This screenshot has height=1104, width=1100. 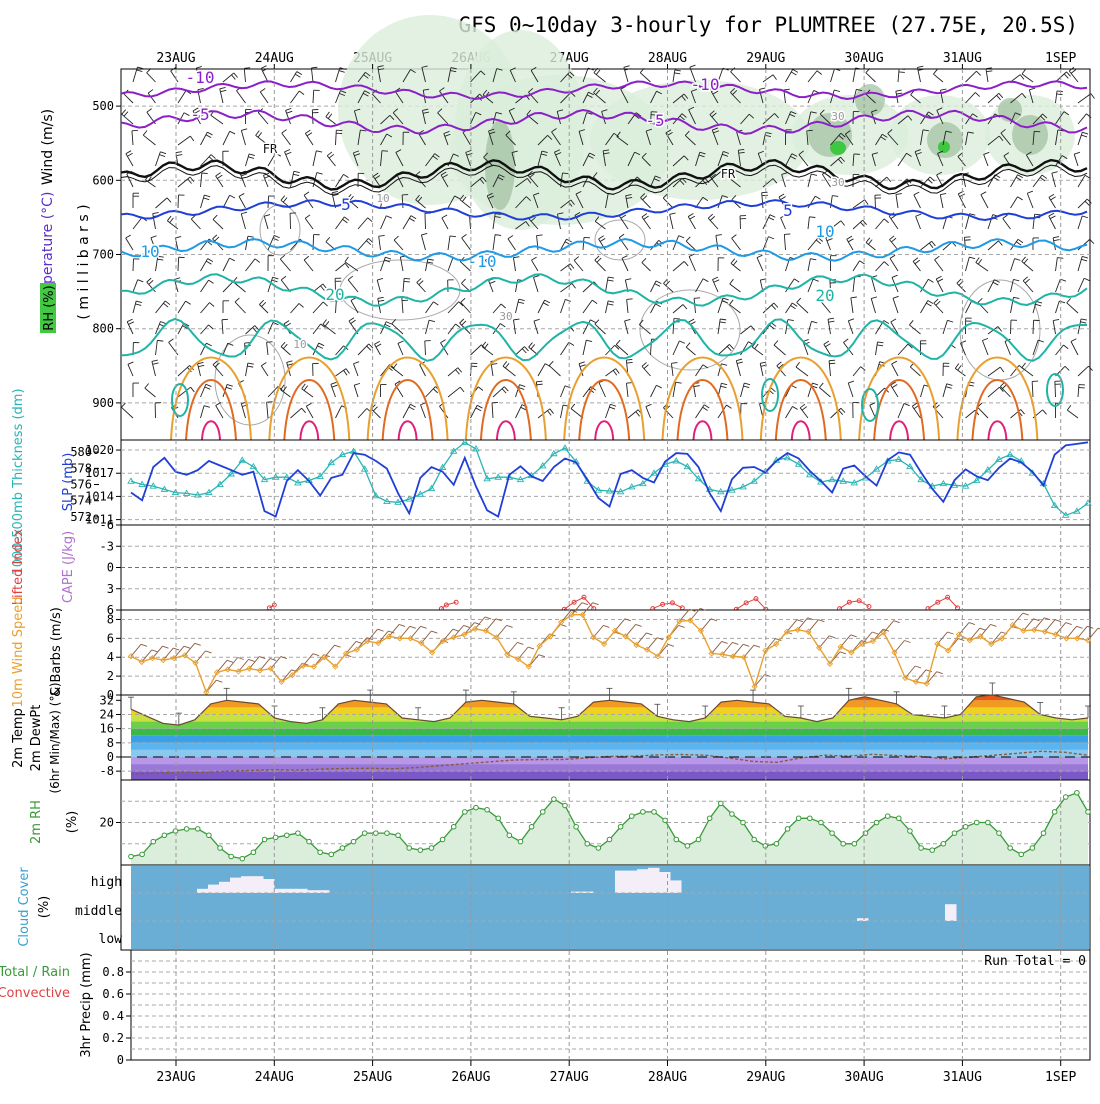 What do you see at coordinates (951, 912) in the screenshot?
I see `cloud-mid-block` at bounding box center [951, 912].